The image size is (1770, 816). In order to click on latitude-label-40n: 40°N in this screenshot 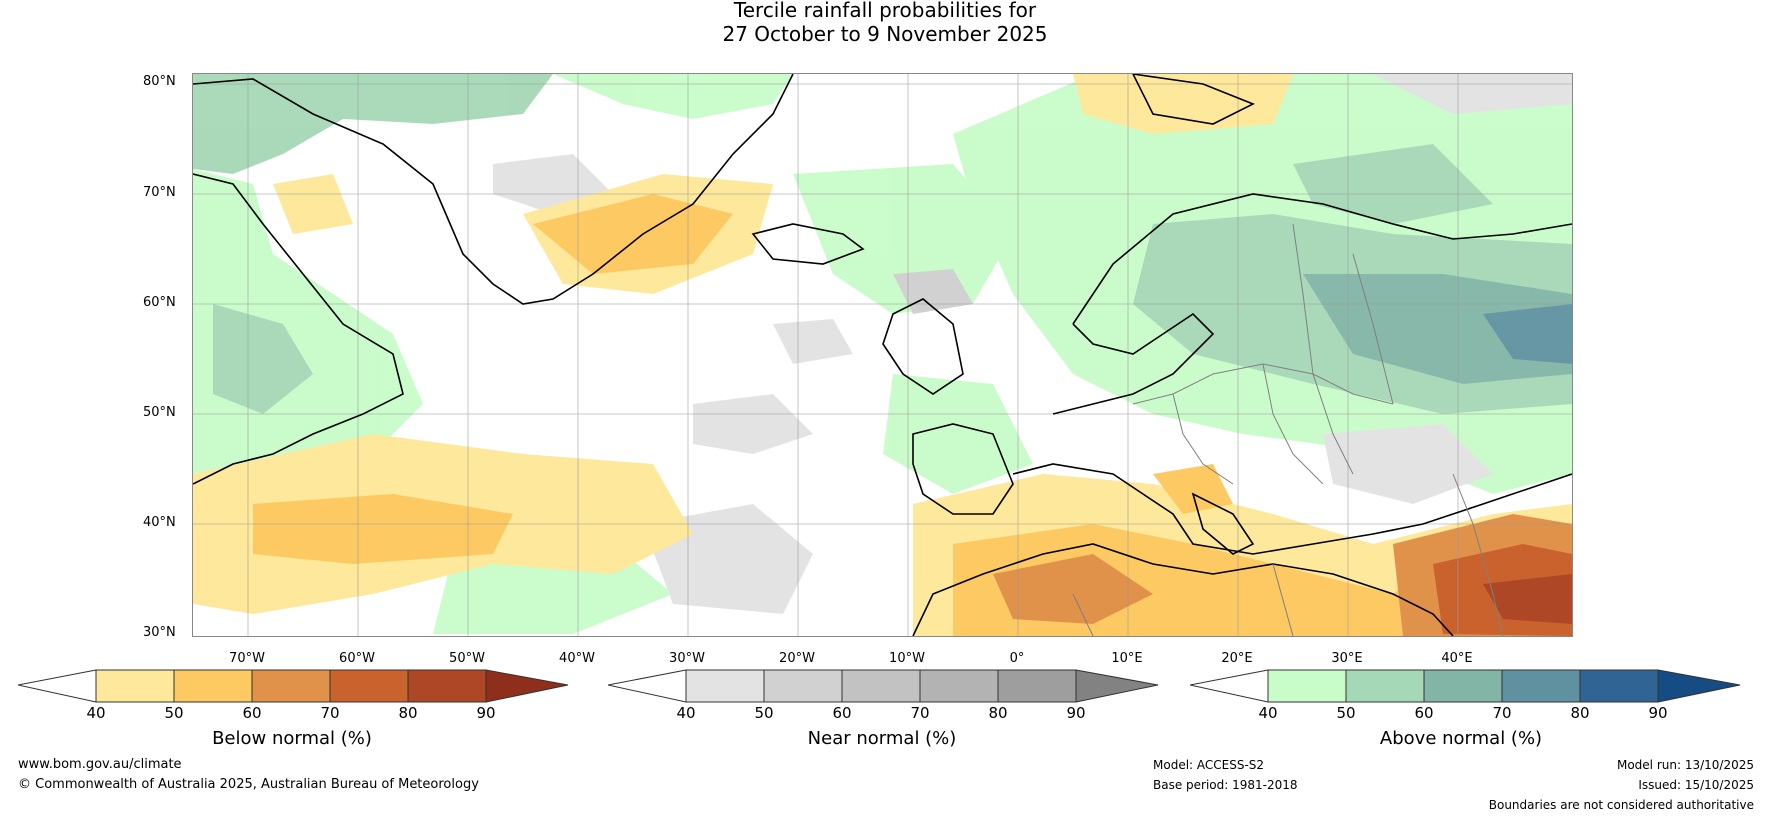, I will do `click(159, 522)`.